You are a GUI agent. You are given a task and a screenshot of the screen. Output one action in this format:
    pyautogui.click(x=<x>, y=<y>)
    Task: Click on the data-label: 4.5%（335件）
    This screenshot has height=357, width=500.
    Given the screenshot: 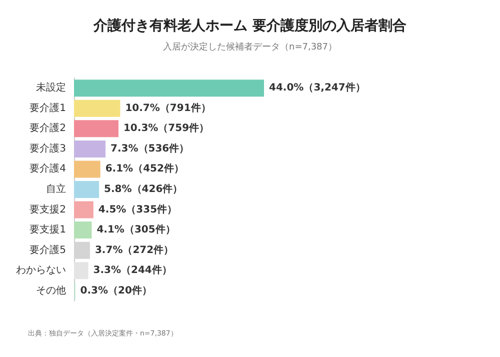 What is the action you would take?
    pyautogui.click(x=138, y=209)
    